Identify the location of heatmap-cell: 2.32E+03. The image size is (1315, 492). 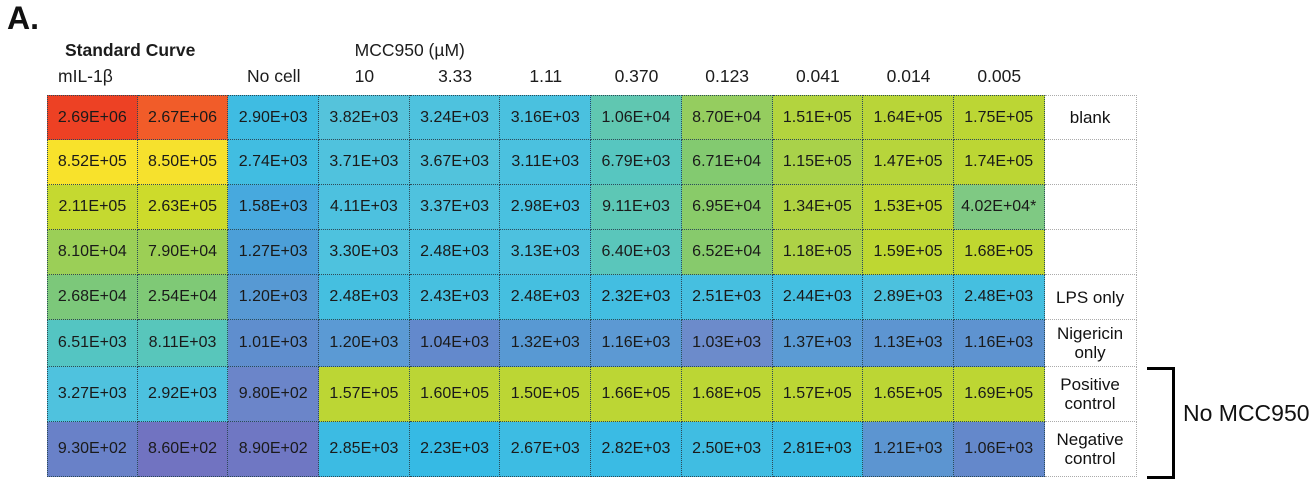
(636, 297).